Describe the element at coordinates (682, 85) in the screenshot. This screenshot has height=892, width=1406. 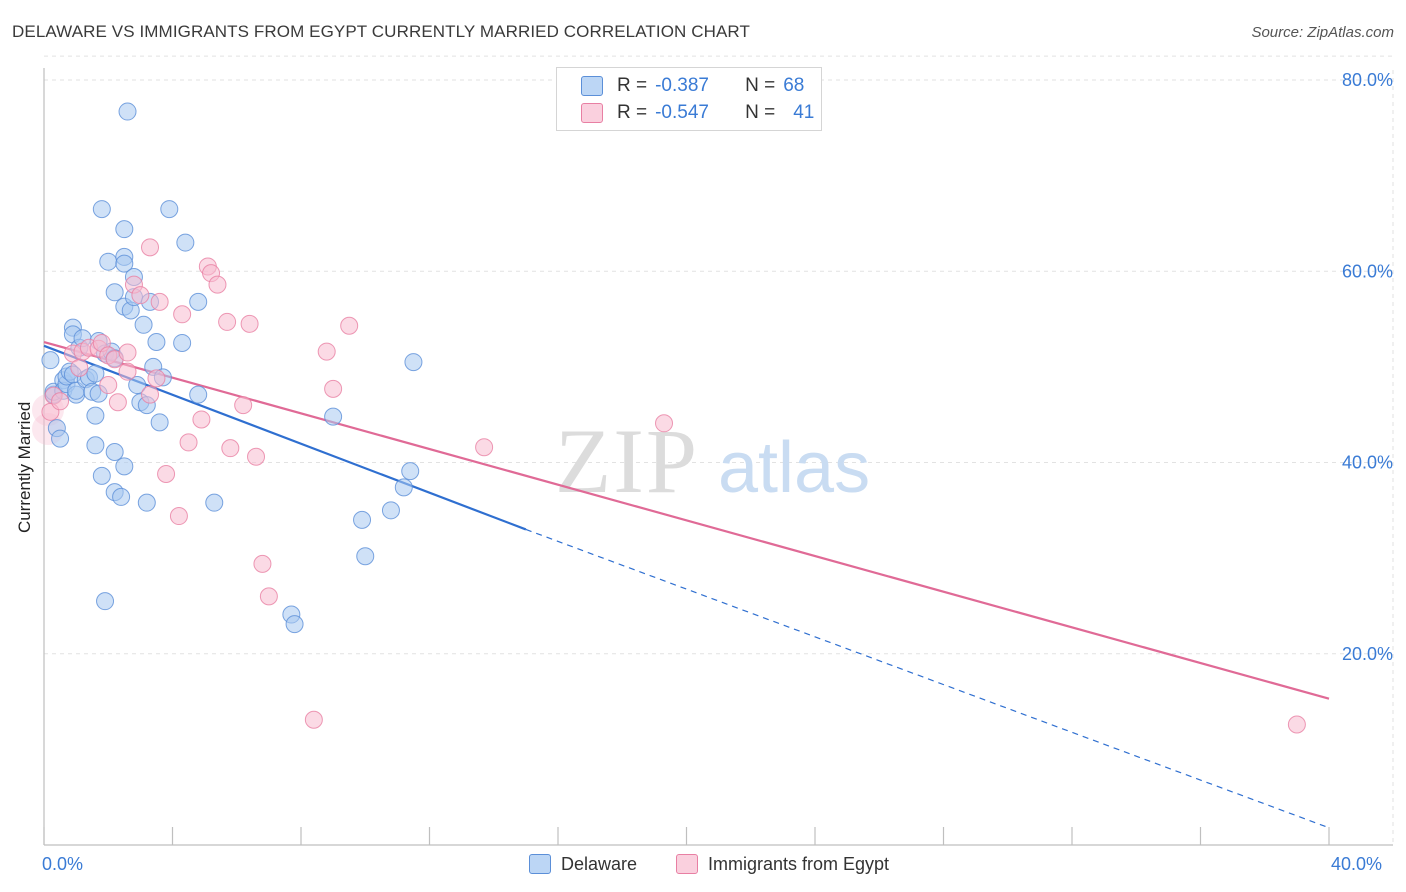
I see `r-value: -0.387` at that location.